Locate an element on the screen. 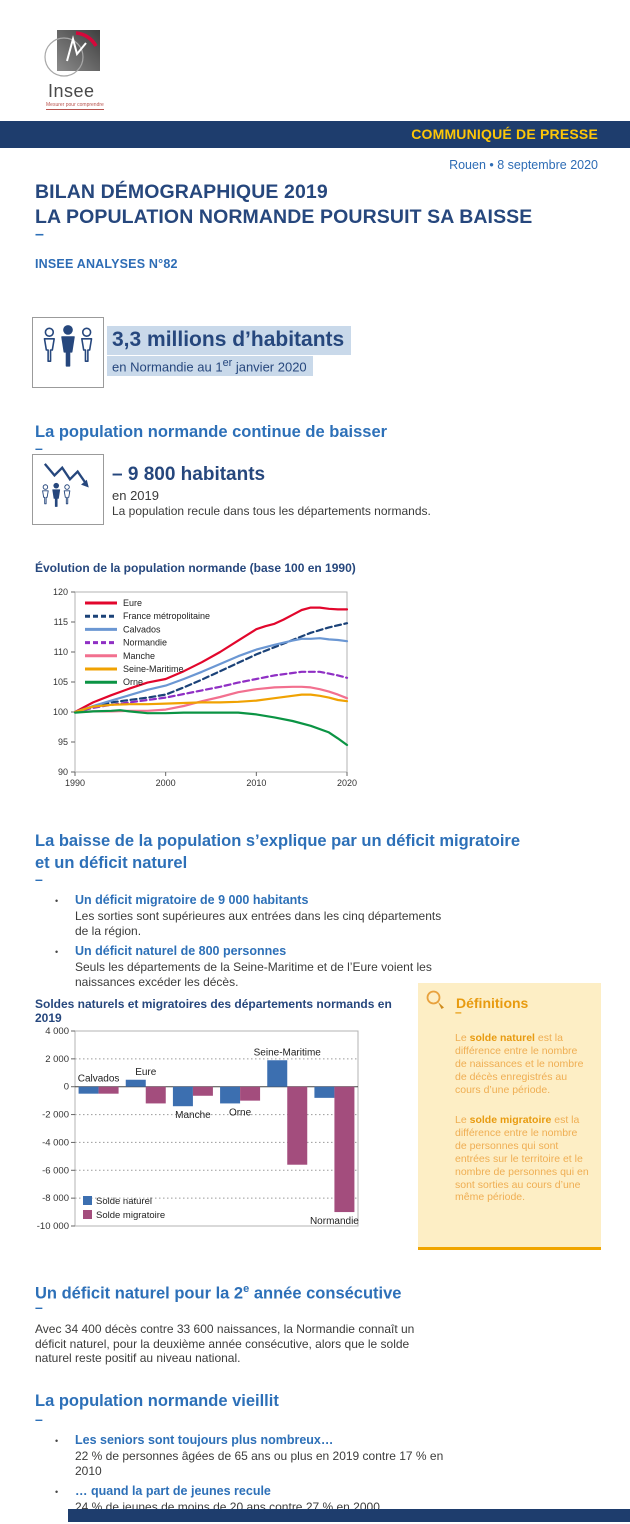  svg-text: 2 000 is located at coordinates (57, 1059).